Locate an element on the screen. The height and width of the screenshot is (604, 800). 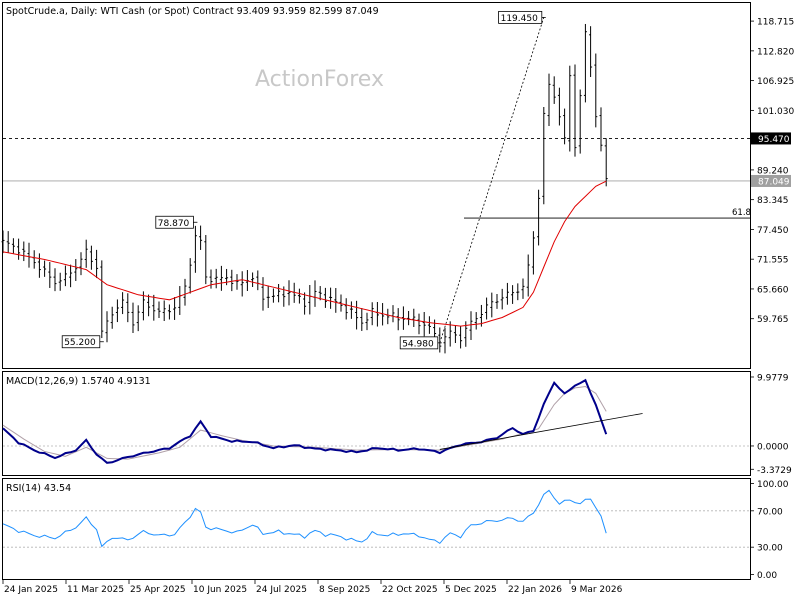
price-axis-tick-label: 87.049 is located at coordinates (774, 182).